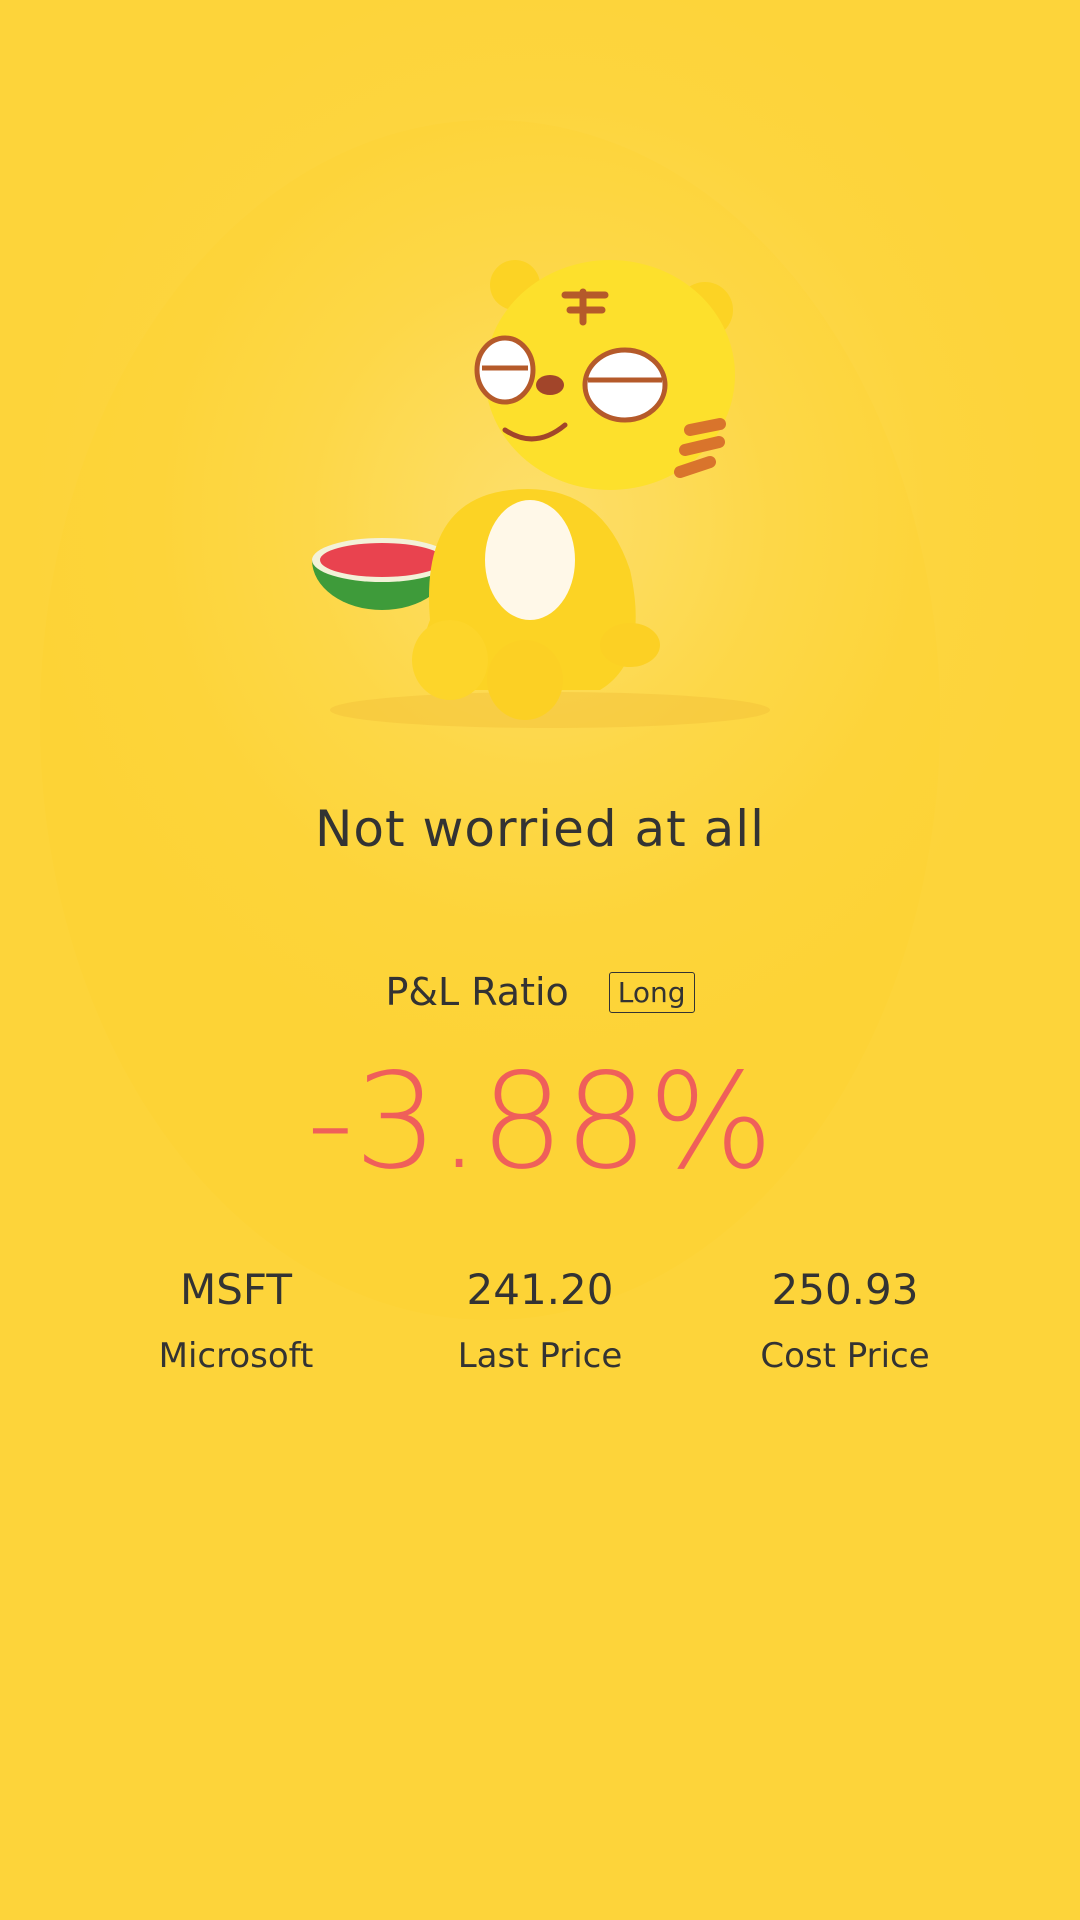 The image size is (1080, 1920). I want to click on pl-ratio-label: P&L Ratio, so click(477, 992).